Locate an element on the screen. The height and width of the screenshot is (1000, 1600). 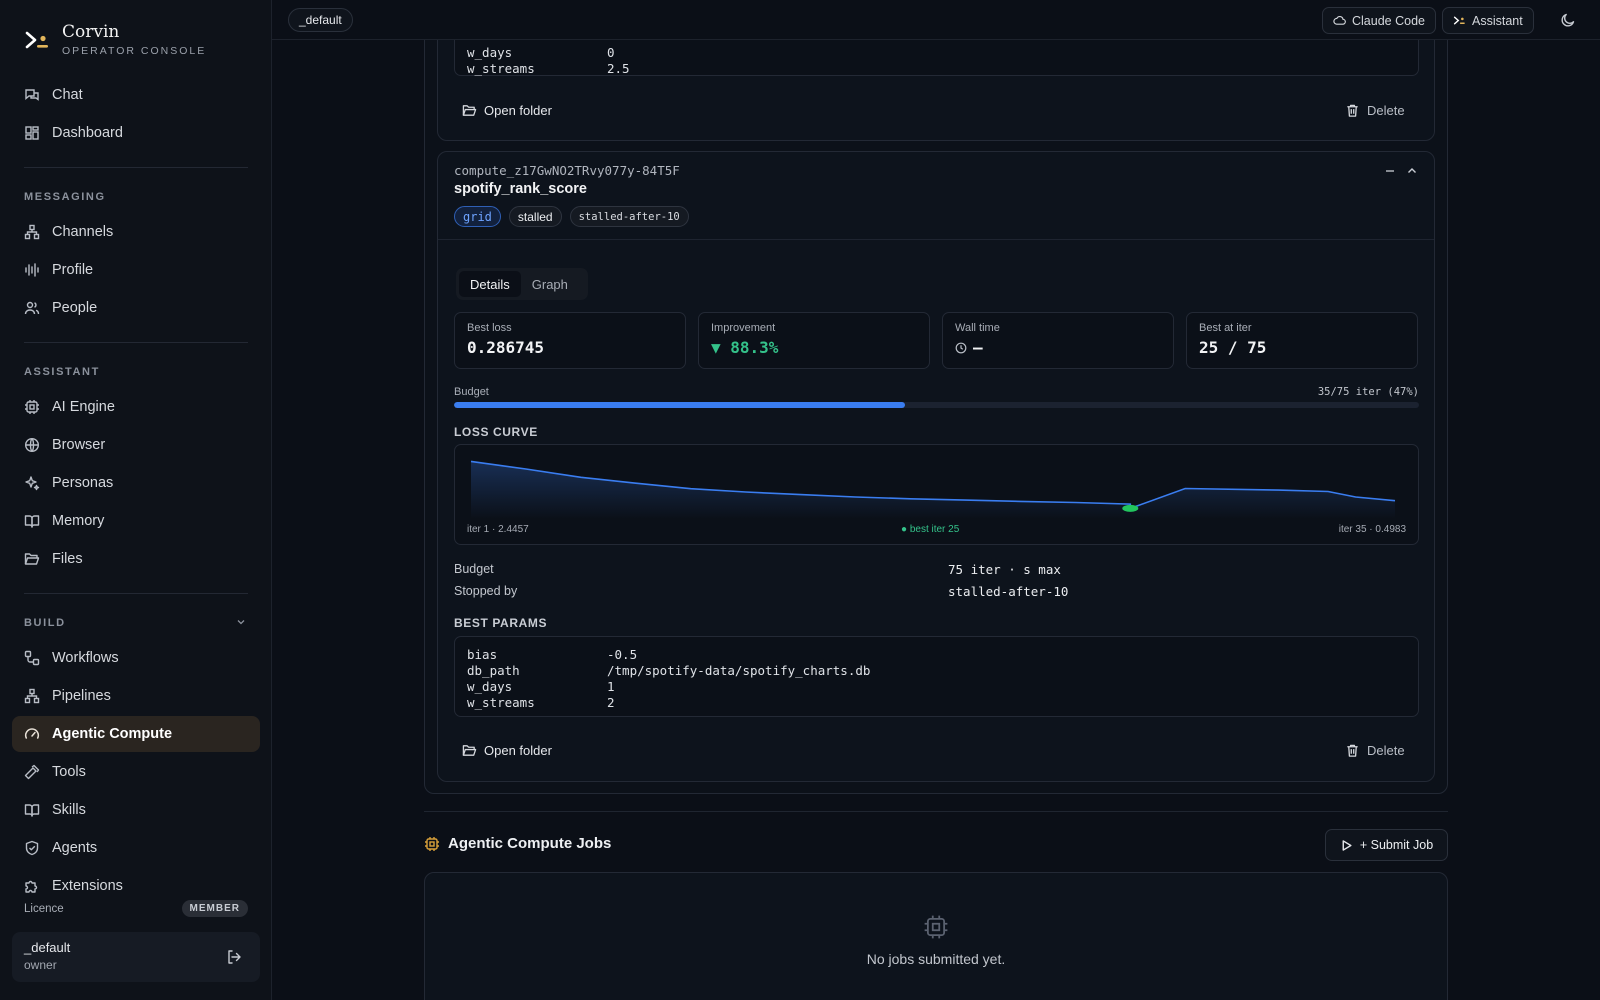
sparkles-icon is located at coordinates (32, 483).